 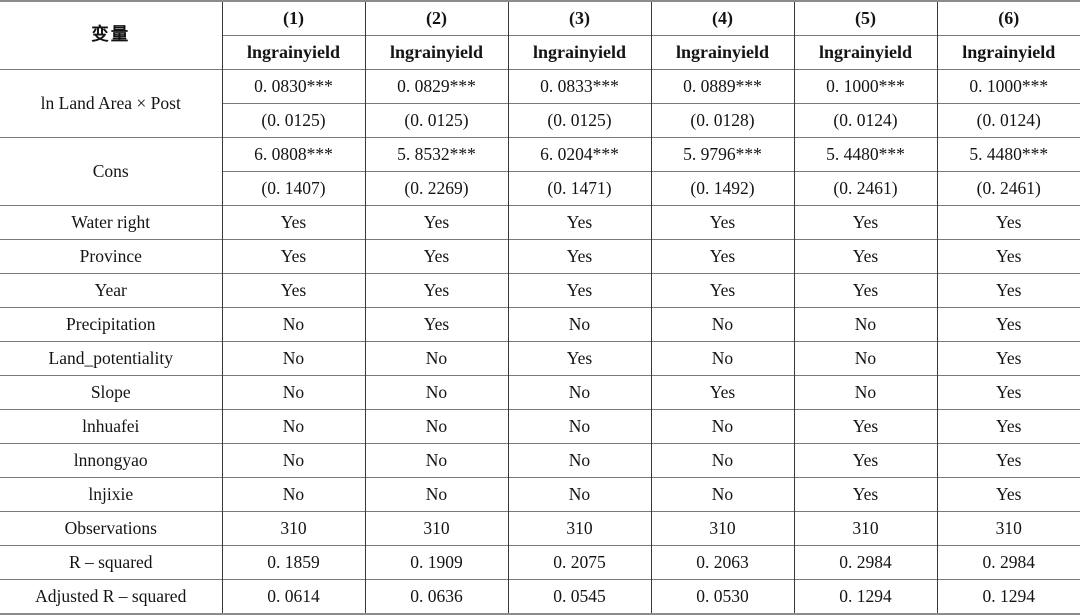 I want to click on variable-header: 变量, so click(x=111, y=34).